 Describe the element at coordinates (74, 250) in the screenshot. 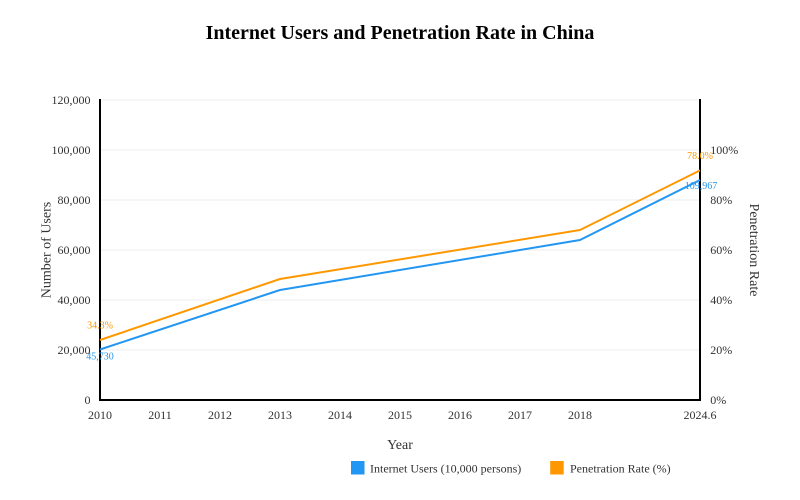

I see `svg-text: 60,000` at that location.